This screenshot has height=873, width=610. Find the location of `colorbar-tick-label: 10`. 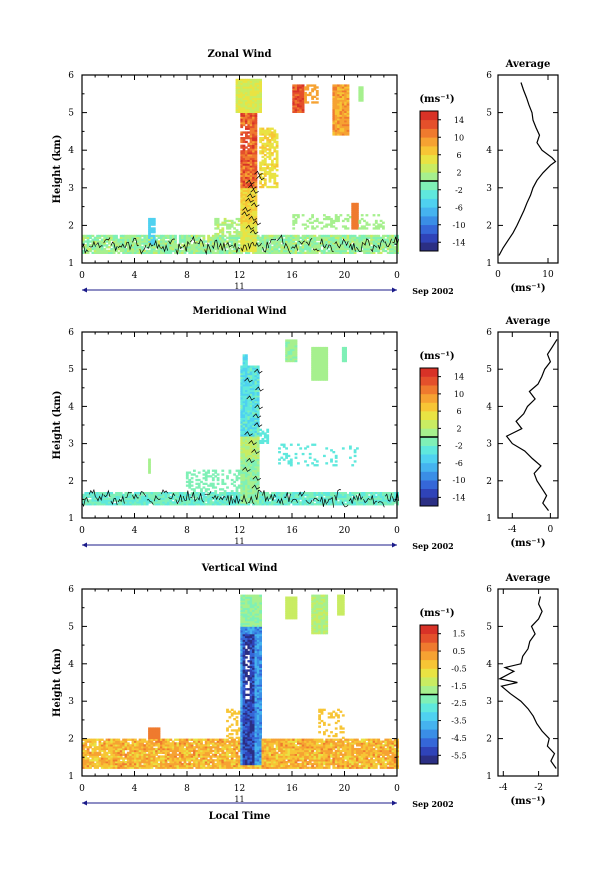

colorbar-tick-label: 10 is located at coordinates (459, 394).